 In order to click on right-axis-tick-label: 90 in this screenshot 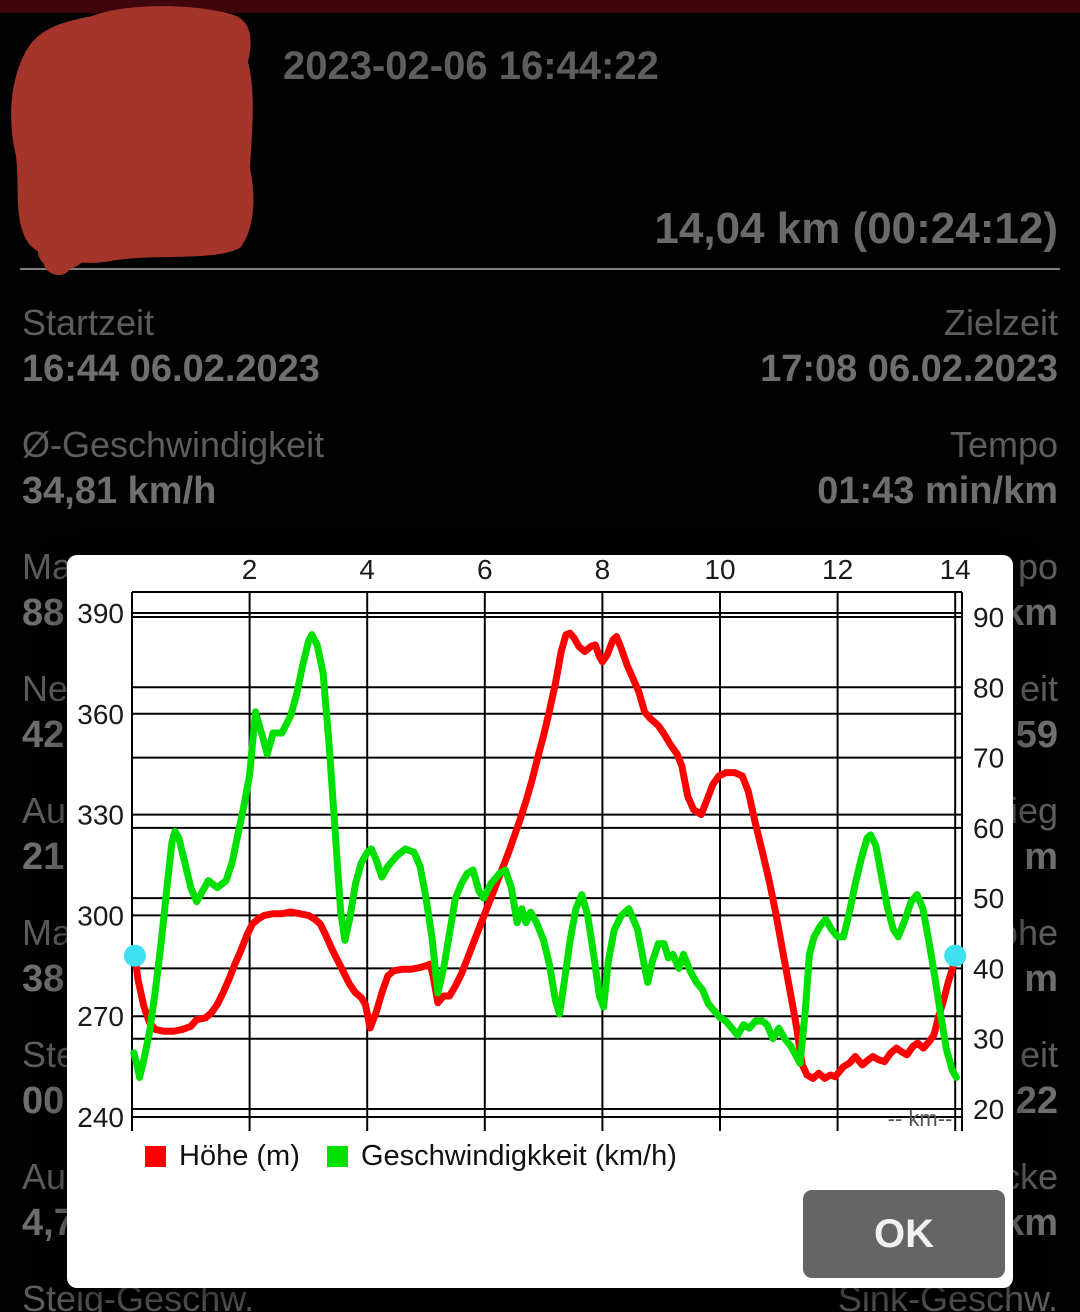, I will do `click(988, 617)`.